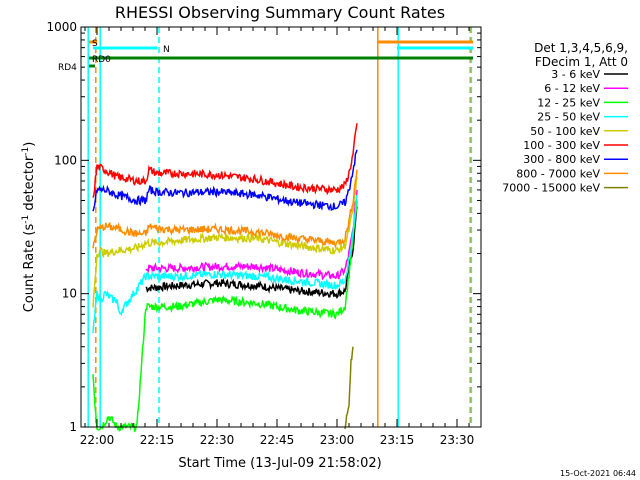 This screenshot has height=480, width=640. What do you see at coordinates (280, 12) in the screenshot?
I see `chart-title: RHESSI Observing Summary Count Rates` at bounding box center [280, 12].